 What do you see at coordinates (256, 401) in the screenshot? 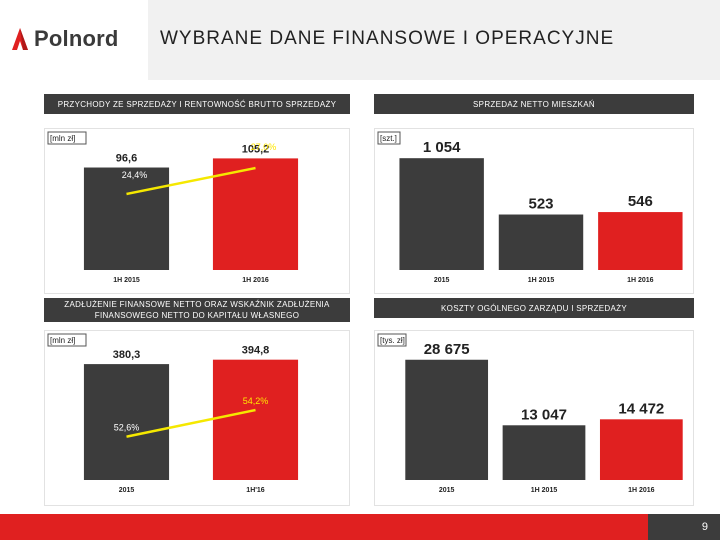
I see `ratio-value-label: 54,2%` at bounding box center [256, 401].